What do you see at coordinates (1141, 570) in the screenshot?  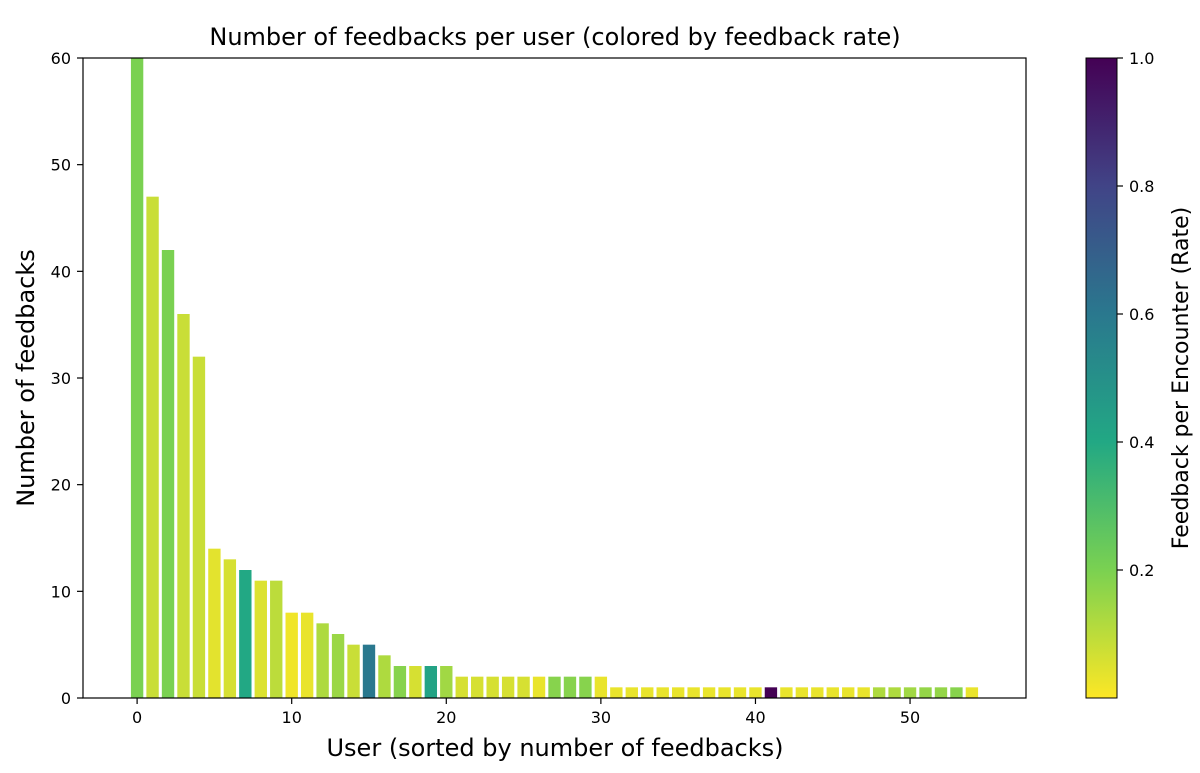 I see `colorbar-tick-label: 0.2` at bounding box center [1141, 570].